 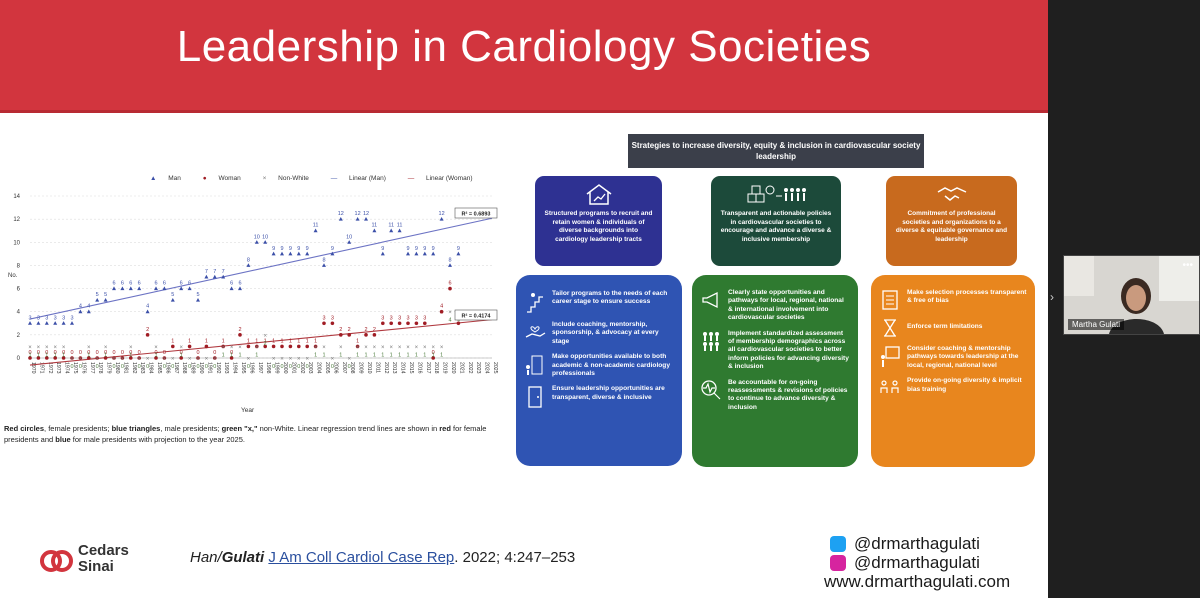 I want to click on x-tick-label: 1993, so click(x=226, y=368).